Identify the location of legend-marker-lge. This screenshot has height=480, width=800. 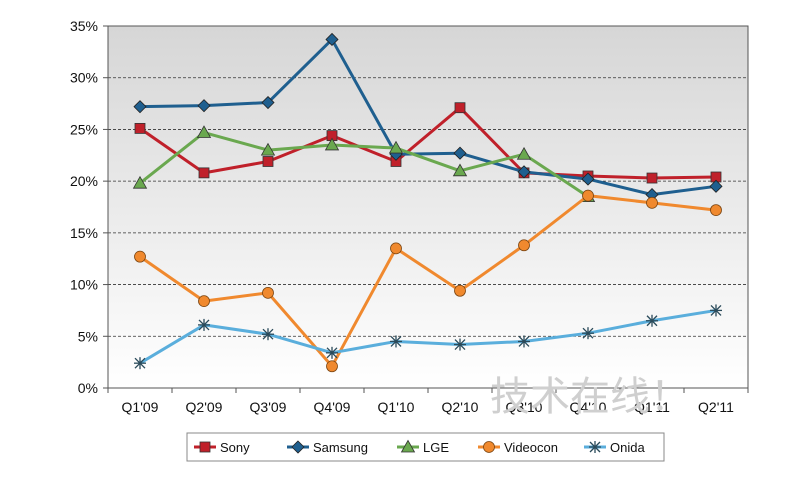
(408, 446).